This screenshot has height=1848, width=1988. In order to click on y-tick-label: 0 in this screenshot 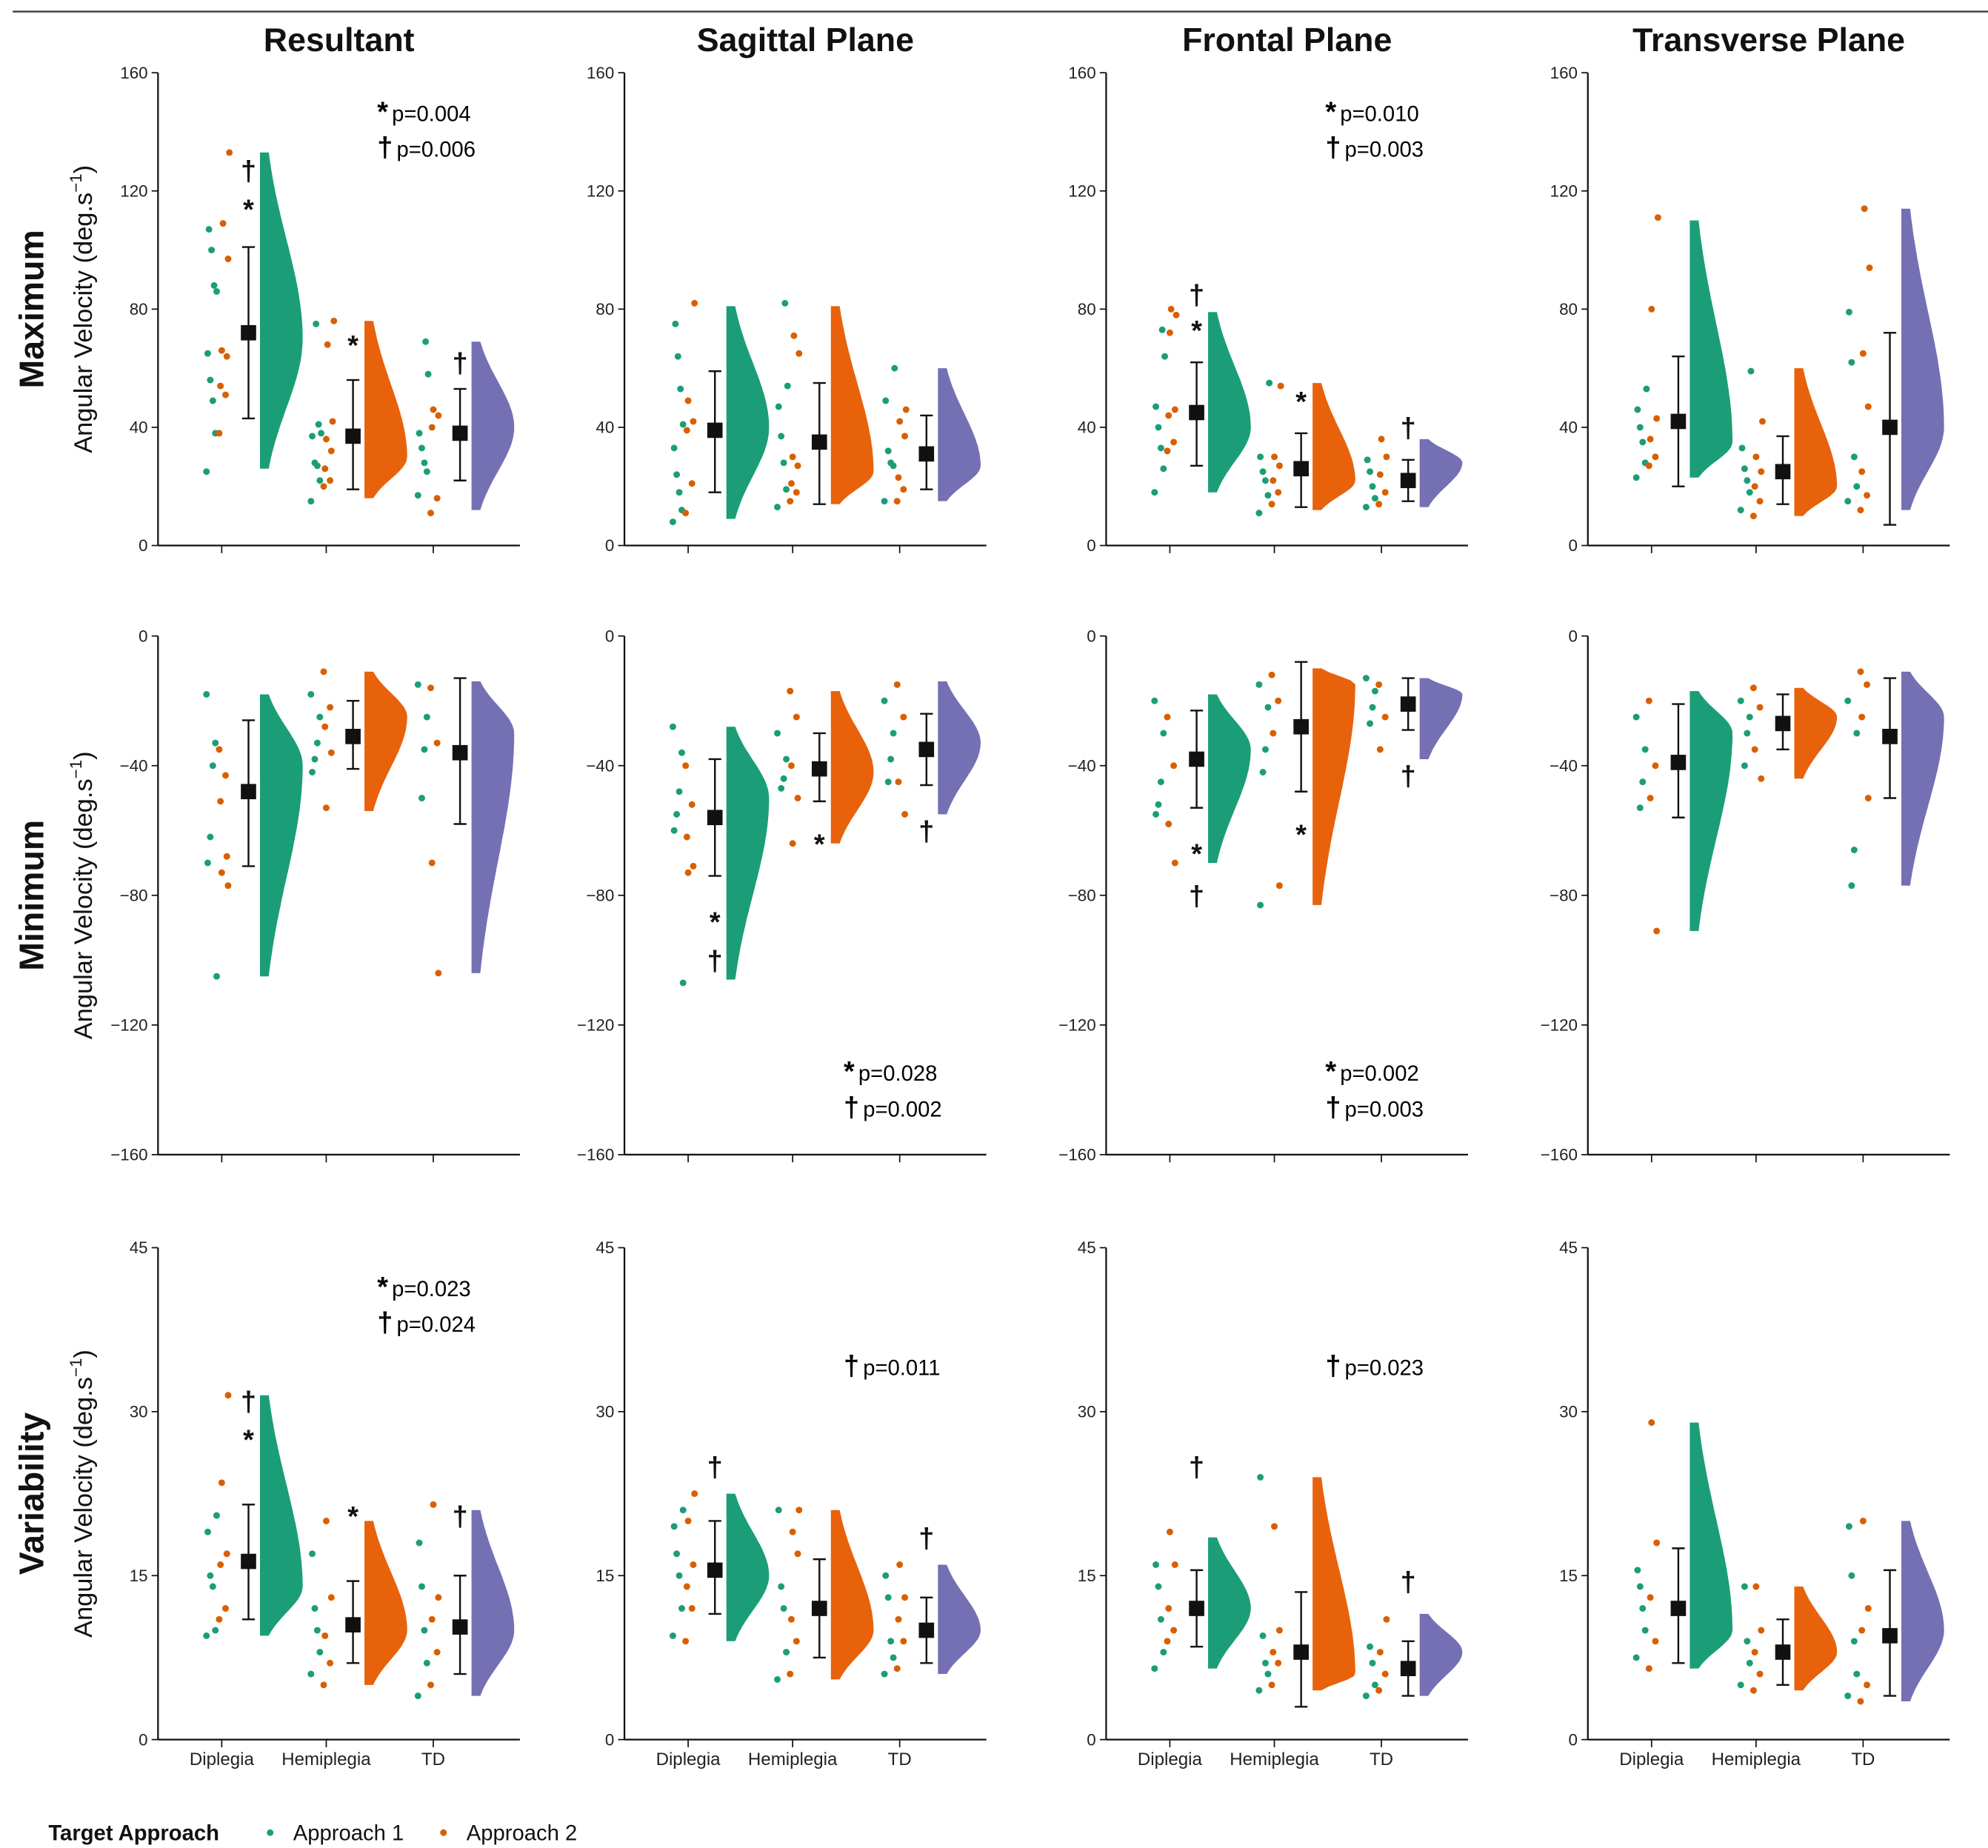, I will do `click(1573, 636)`.